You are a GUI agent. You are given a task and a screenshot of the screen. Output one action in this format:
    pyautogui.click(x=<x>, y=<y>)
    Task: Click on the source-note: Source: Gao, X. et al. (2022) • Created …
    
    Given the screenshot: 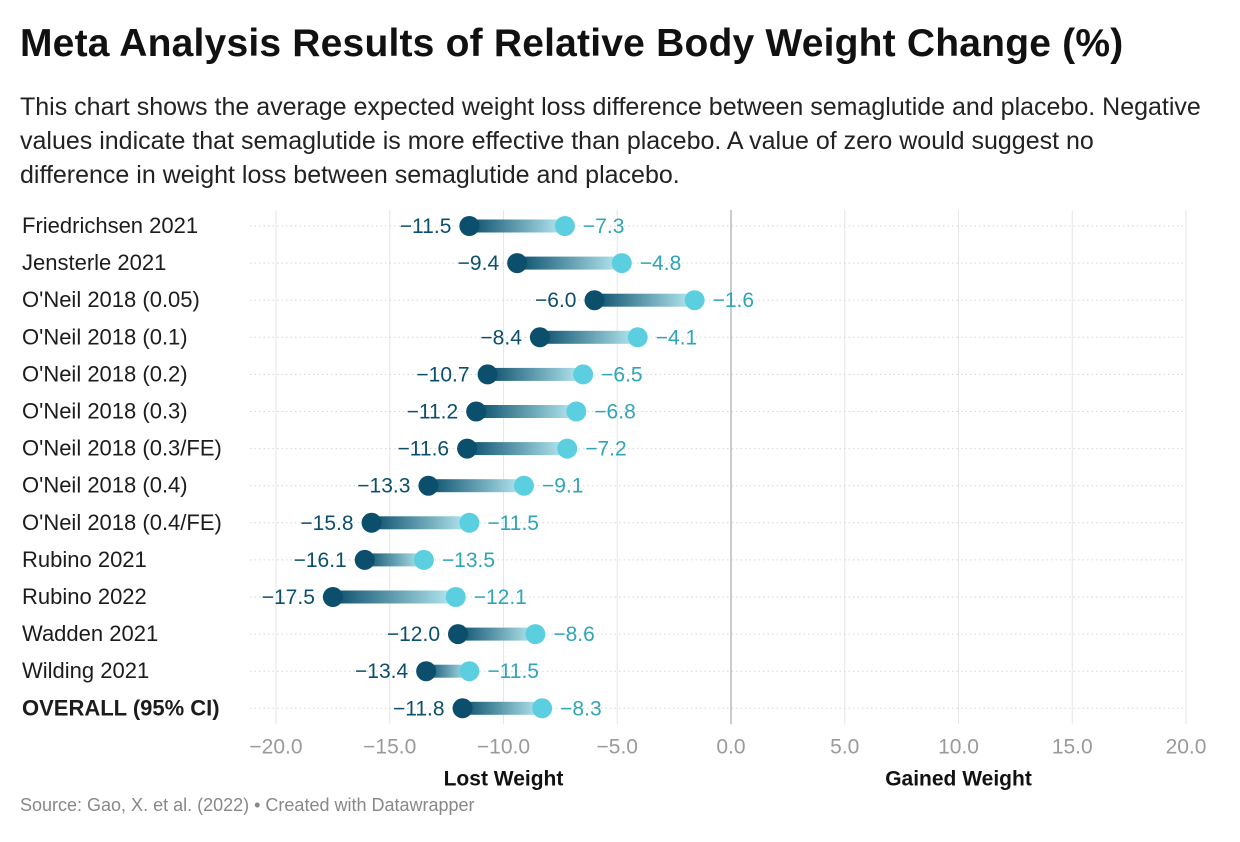 What is the action you would take?
    pyautogui.click(x=247, y=805)
    